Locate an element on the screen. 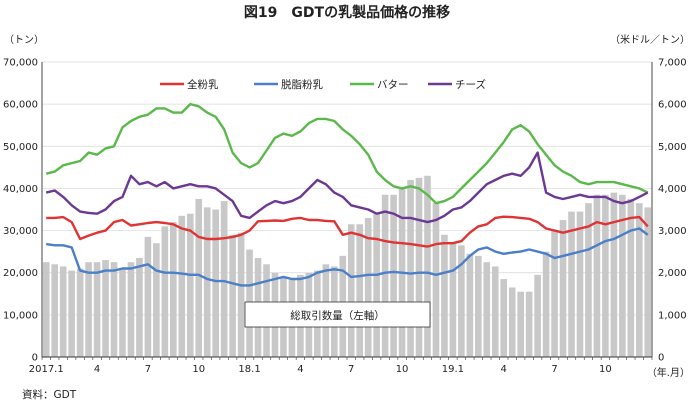 The width and height of the screenshot is (694, 402). left-tick-label: 60,000 is located at coordinates (20, 105).